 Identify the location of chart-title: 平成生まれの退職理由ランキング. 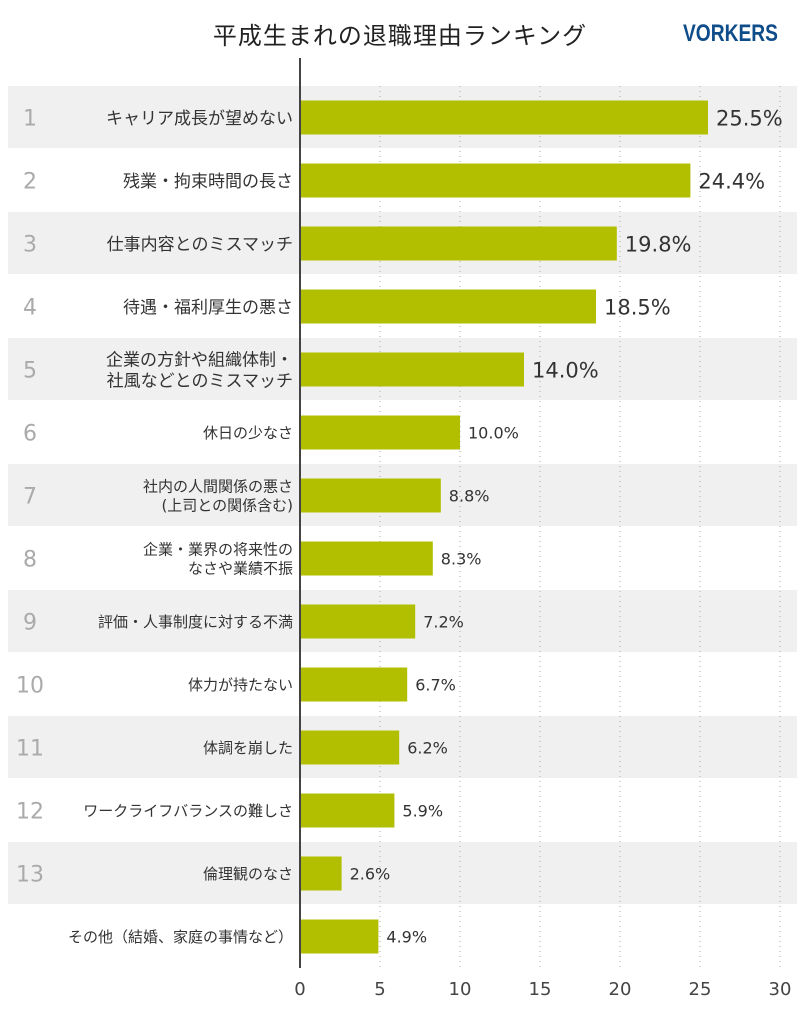
(400, 36).